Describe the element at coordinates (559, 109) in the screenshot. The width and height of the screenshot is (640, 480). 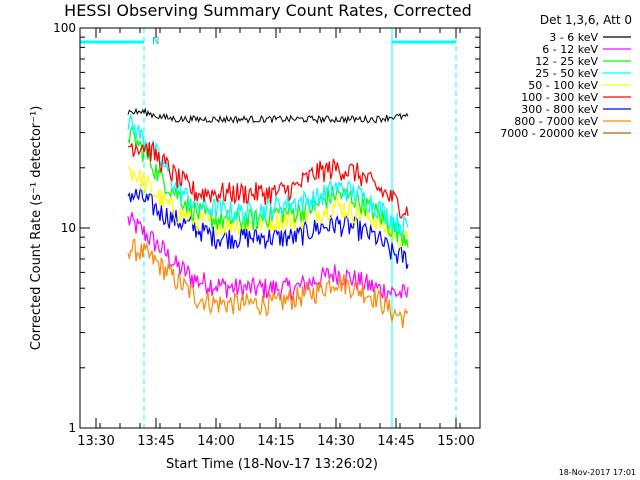
I see `legend-label: 300 - 800 keV` at that location.